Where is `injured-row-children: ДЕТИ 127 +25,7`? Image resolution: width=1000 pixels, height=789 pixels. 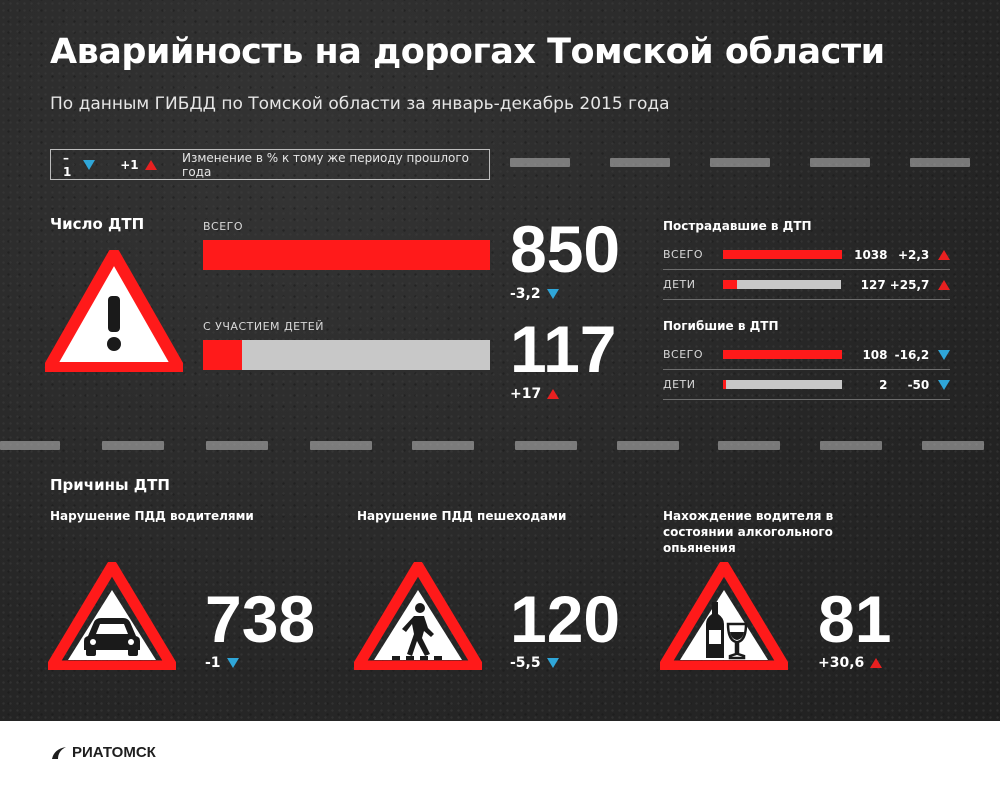 injured-row-children: ДЕТИ 127 +25,7 is located at coordinates (806, 285).